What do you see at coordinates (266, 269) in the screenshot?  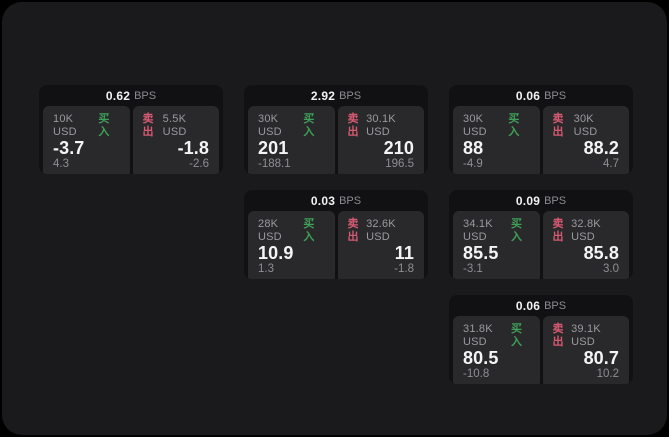 I see `buy-sub-value: 1.3` at bounding box center [266, 269].